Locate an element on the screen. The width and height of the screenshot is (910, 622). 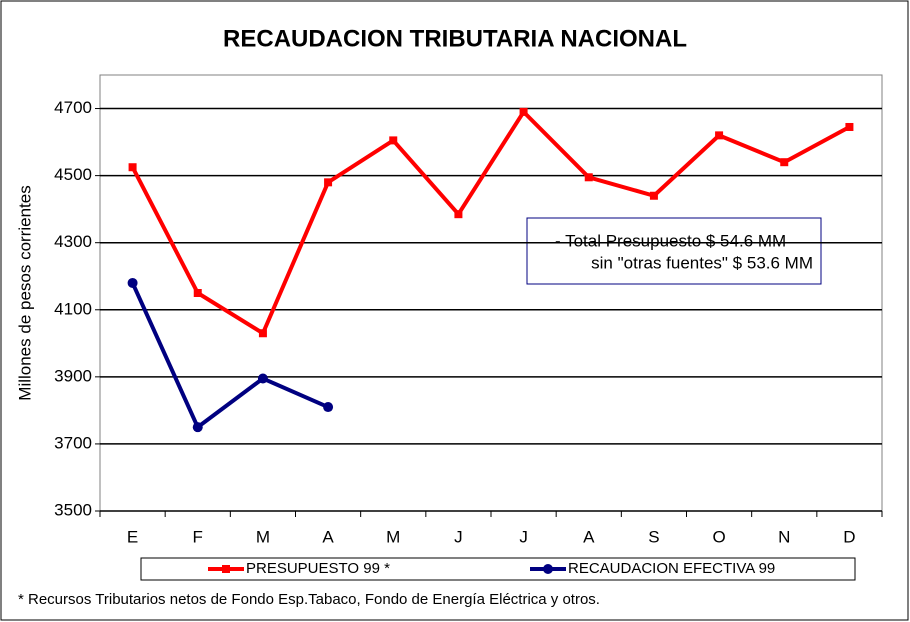
annotation: - Total Presupuesto $ 54.6 MM is located at coordinates (670, 240).